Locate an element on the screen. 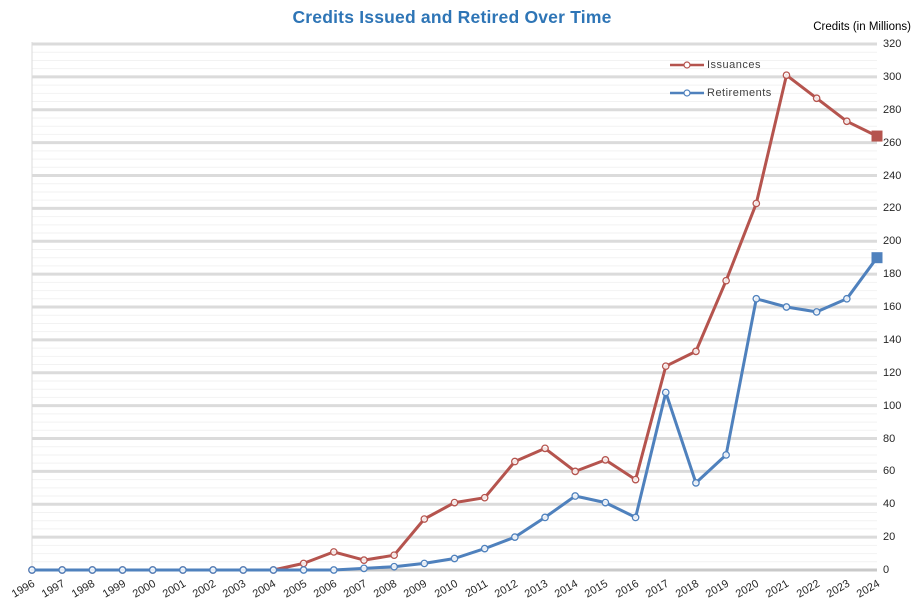 Image resolution: width=924 pixels, height=608 pixels. point-retirements-2002 is located at coordinates (213, 570).